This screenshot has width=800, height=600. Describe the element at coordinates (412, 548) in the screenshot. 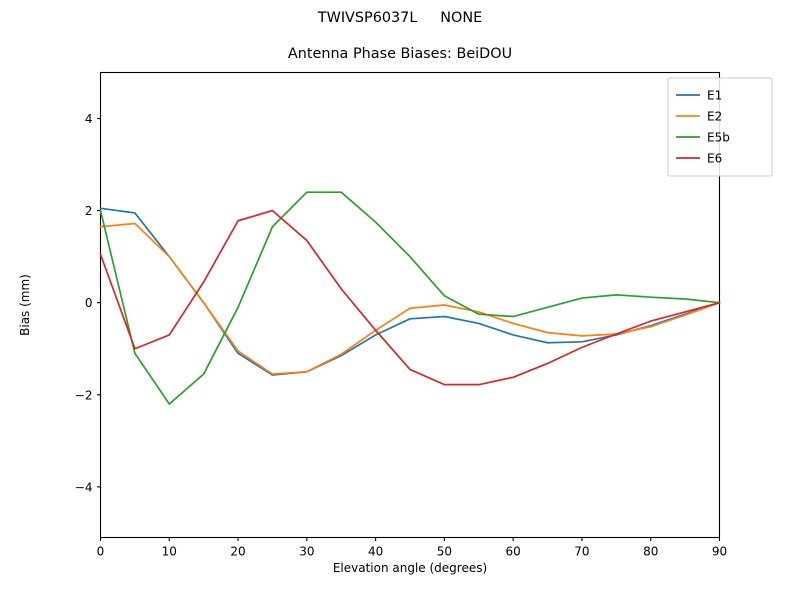

I see `x-axis-ticks: 0 10 20 30 40 50 60 70 80 90` at that location.